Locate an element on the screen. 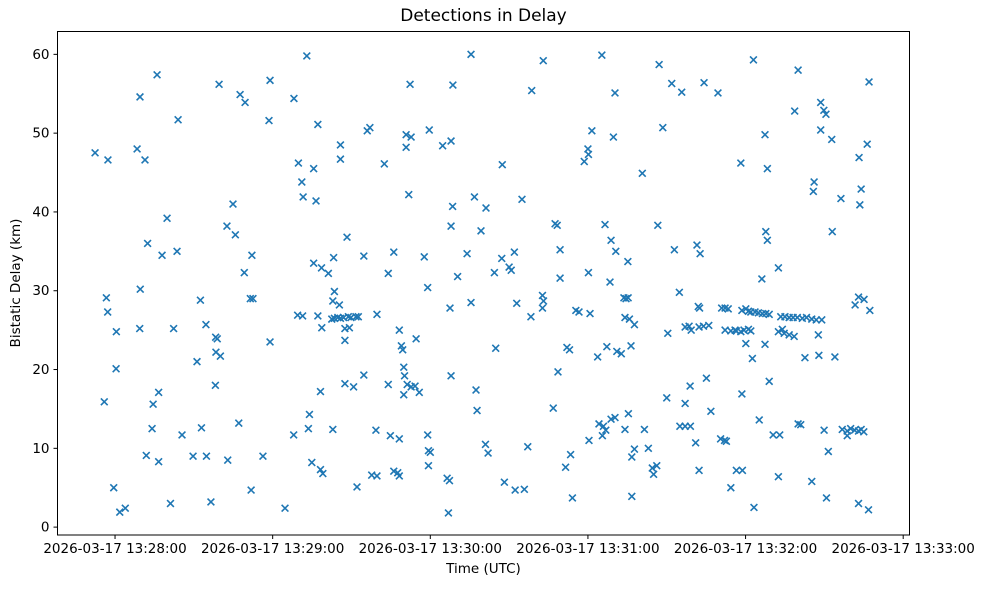 Image resolution: width=989 pixels, height=590 pixels. chart-title: Detections in Delay is located at coordinates (483, 16).